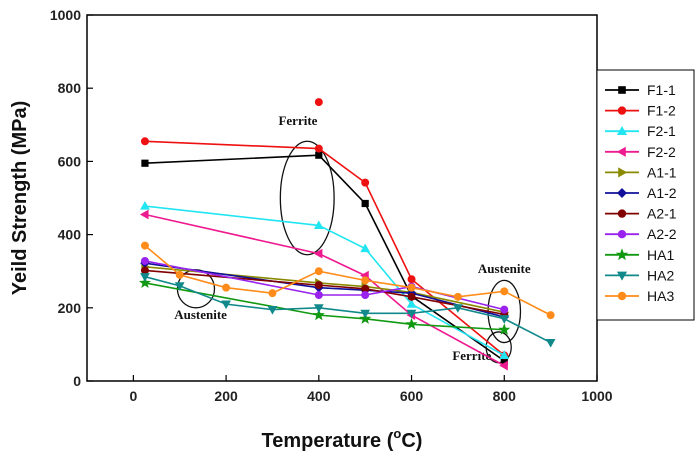  I want to click on legend-item: F1-1, so click(640, 90).